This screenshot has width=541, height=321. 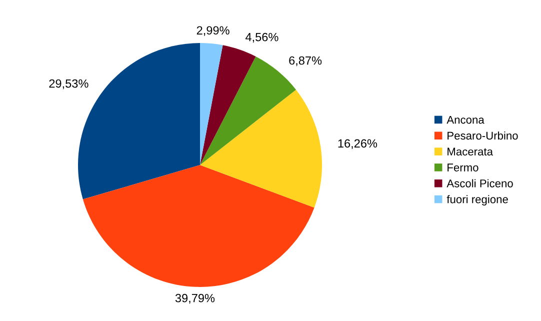 I want to click on data-label: 4,56%, so click(x=261, y=37).